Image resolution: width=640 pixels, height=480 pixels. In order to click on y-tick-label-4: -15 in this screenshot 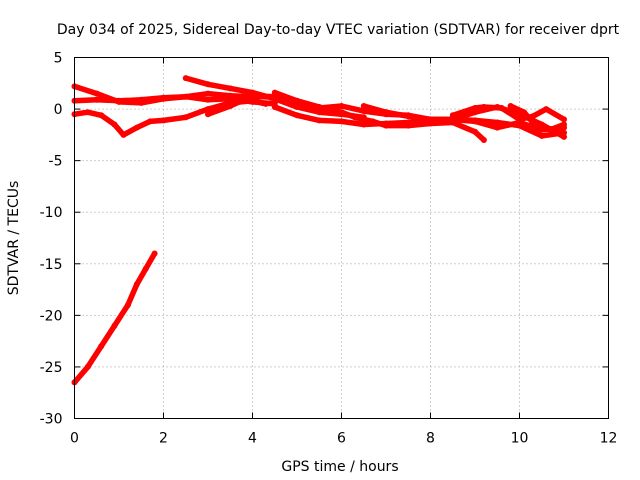, I will do `click(51, 265)`.